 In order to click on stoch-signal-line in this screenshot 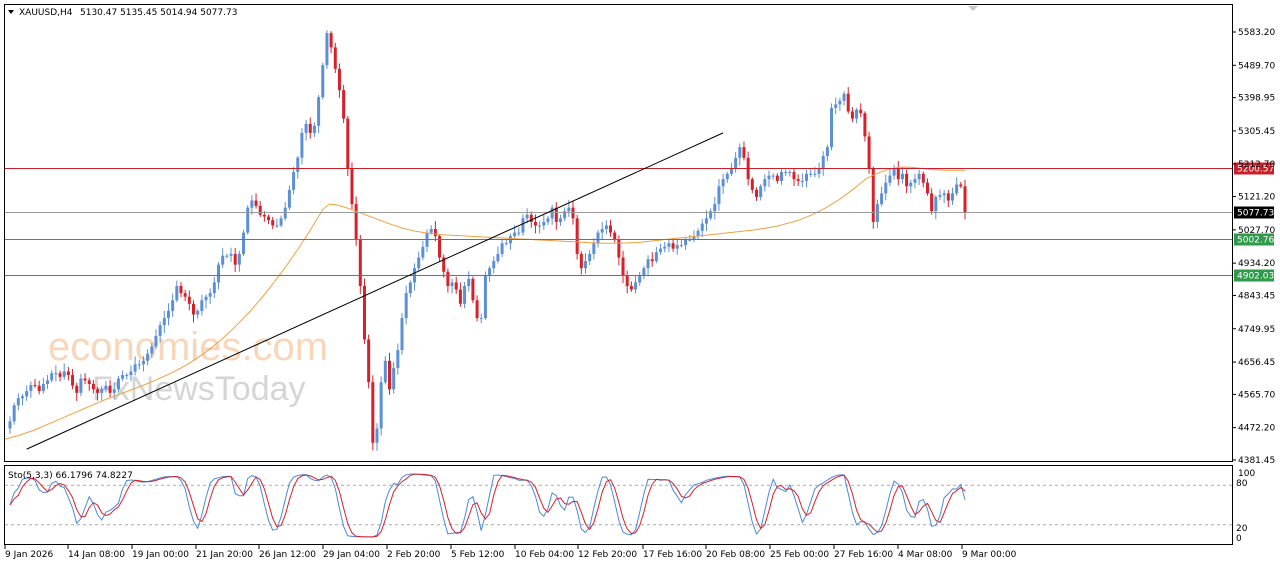, I will do `click(487, 505)`.